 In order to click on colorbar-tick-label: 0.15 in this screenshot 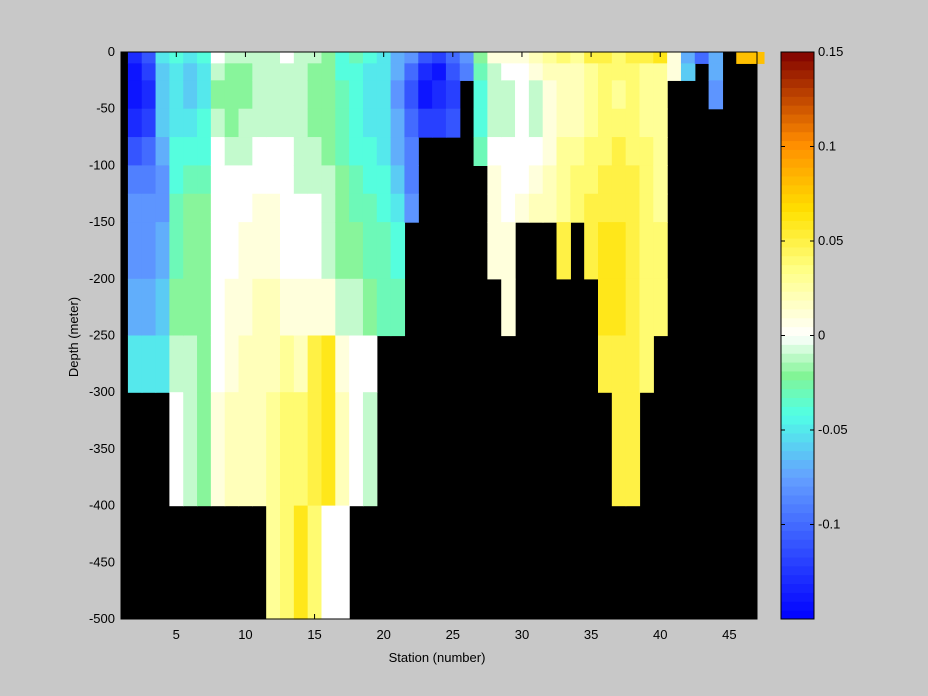, I will do `click(830, 51)`.